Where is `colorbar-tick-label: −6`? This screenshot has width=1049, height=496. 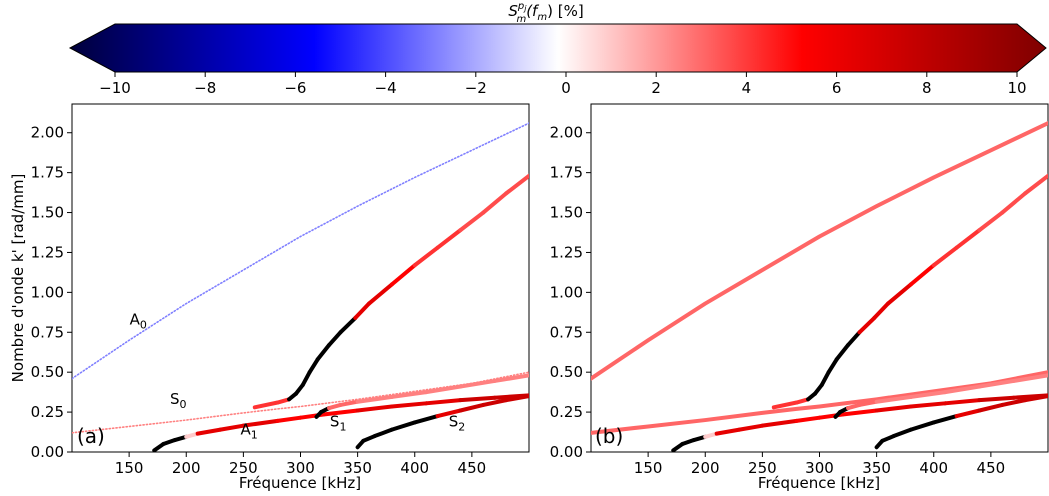 colorbar-tick-label: −6 is located at coordinates (295, 88).